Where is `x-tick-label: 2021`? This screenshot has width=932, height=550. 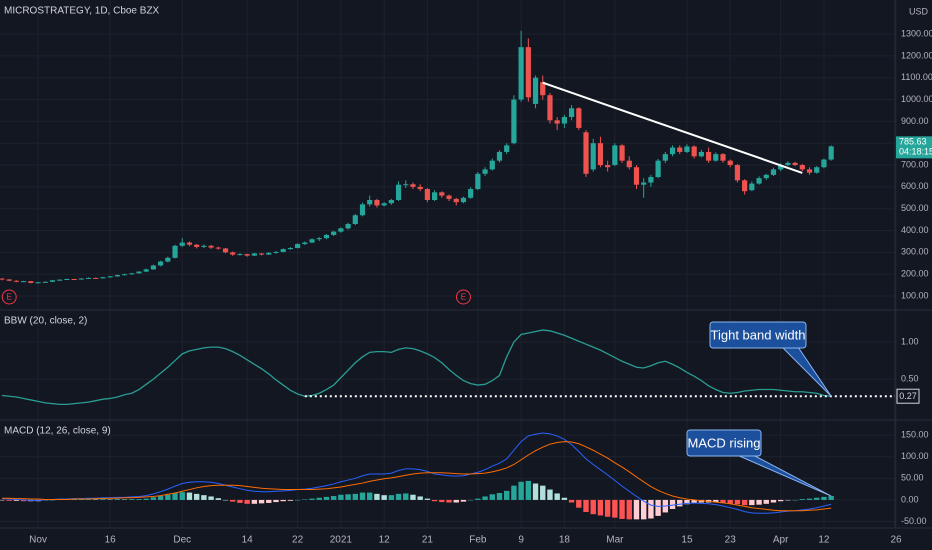
x-tick-label: 2021 is located at coordinates (341, 540).